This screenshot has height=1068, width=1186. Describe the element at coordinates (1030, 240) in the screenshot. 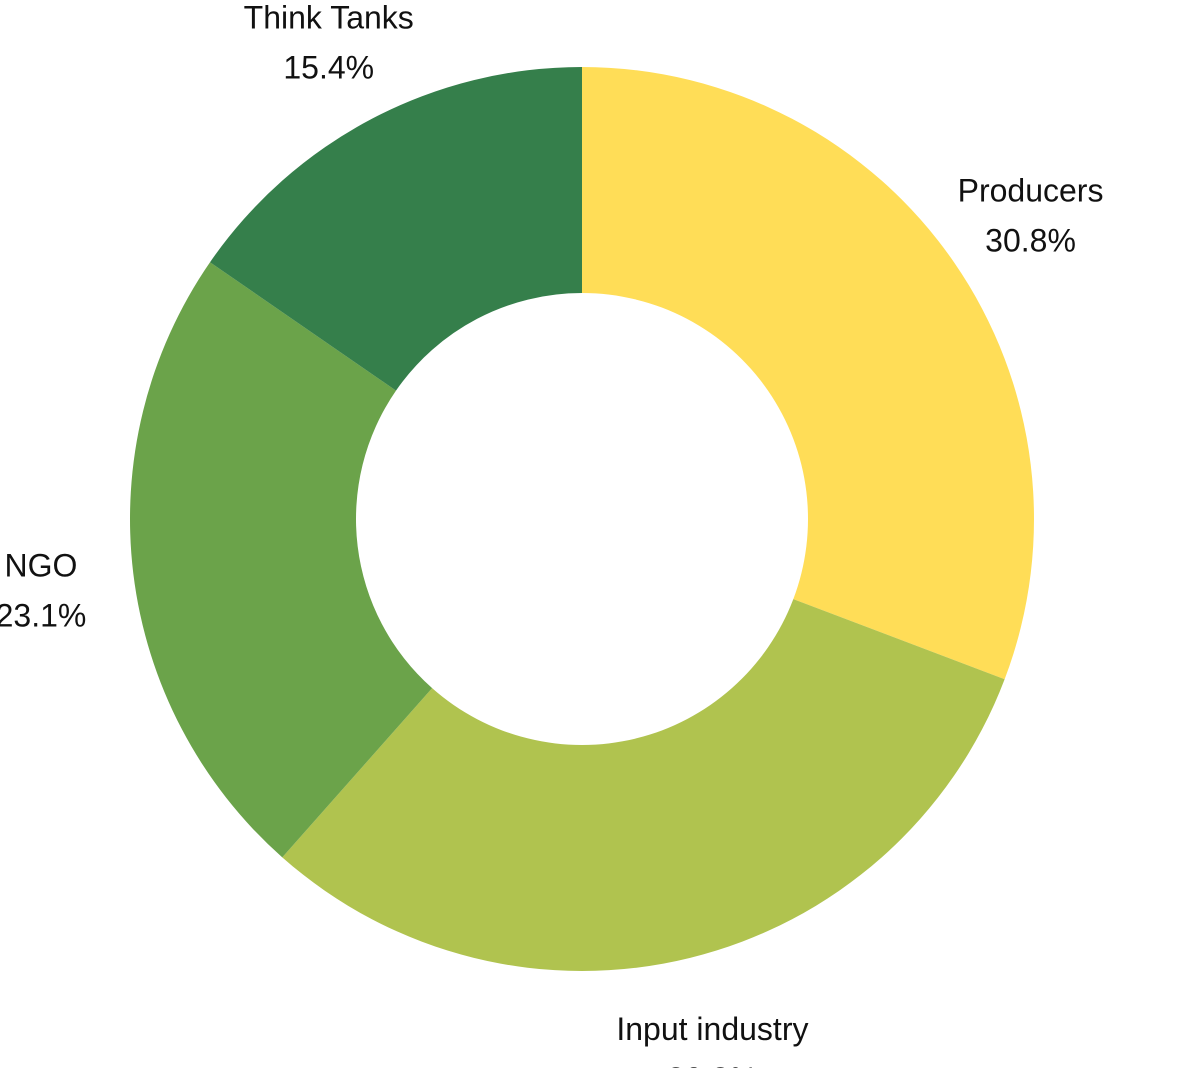

I see `slice-value-producers: 30.8%` at that location.